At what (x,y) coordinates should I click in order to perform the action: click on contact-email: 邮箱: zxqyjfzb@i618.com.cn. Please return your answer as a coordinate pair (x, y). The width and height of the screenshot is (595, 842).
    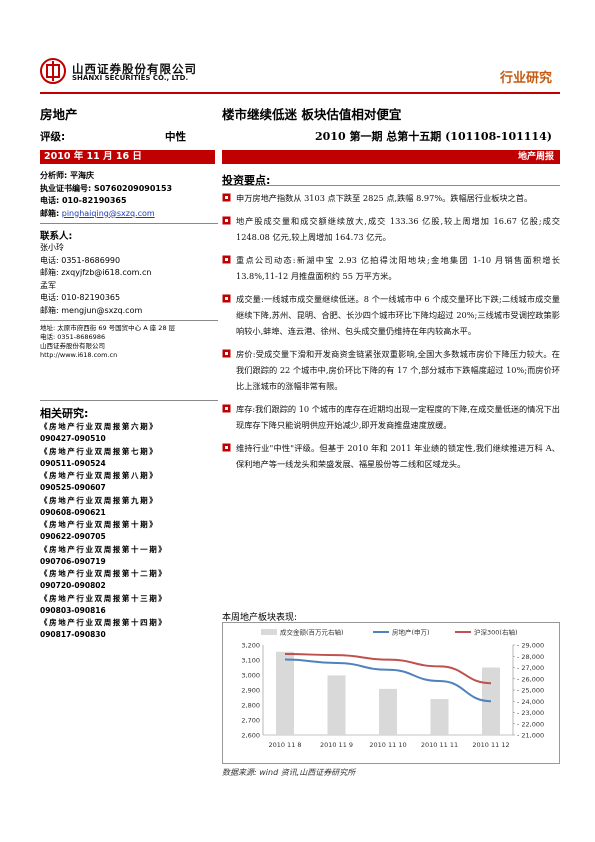
    Looking at the image, I should click on (96, 272).